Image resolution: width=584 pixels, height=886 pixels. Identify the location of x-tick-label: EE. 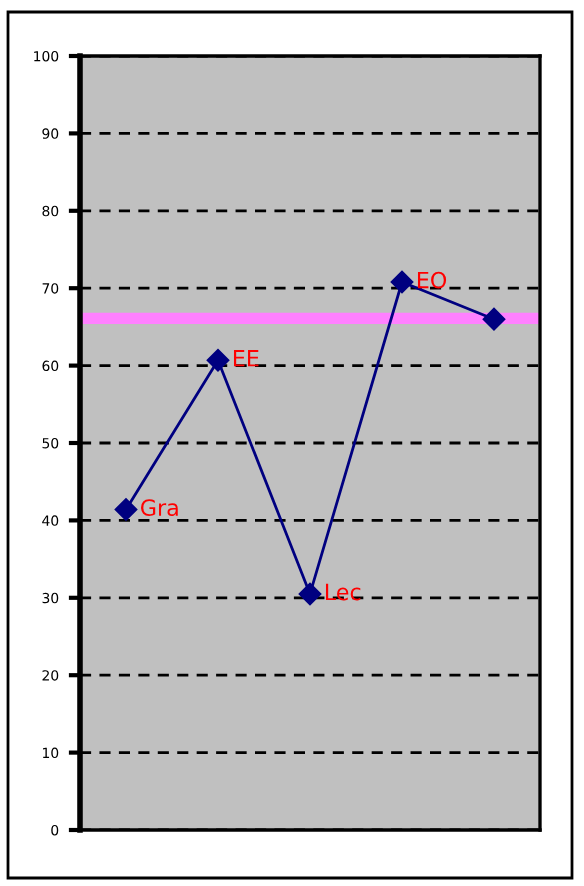
(246, 358).